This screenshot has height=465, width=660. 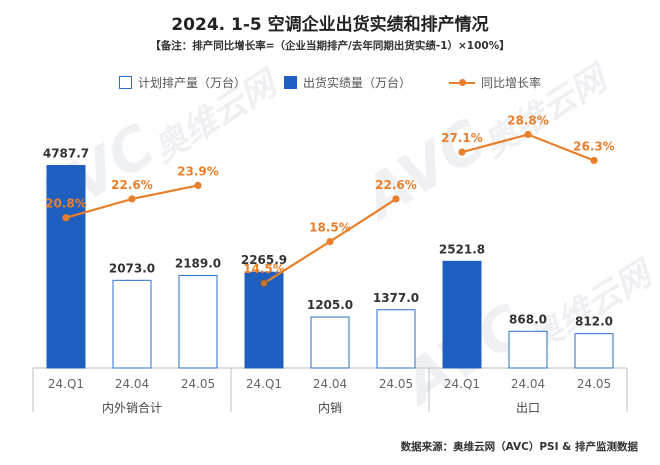 What do you see at coordinates (356, 83) in the screenshot?
I see `legend-label-actual: 出货实绩量（万台）` at bounding box center [356, 83].